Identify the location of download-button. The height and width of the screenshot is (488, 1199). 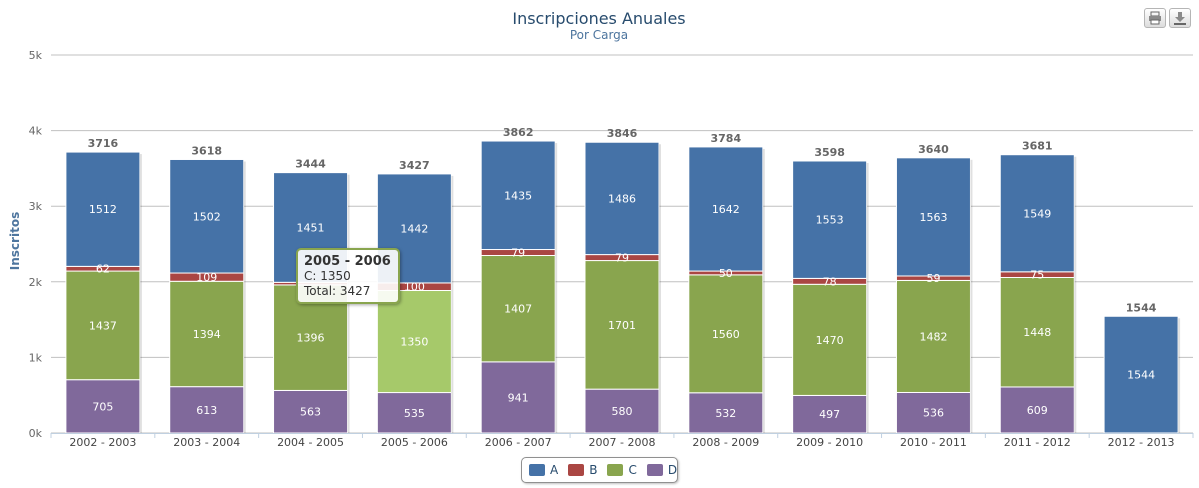
(1180, 18).